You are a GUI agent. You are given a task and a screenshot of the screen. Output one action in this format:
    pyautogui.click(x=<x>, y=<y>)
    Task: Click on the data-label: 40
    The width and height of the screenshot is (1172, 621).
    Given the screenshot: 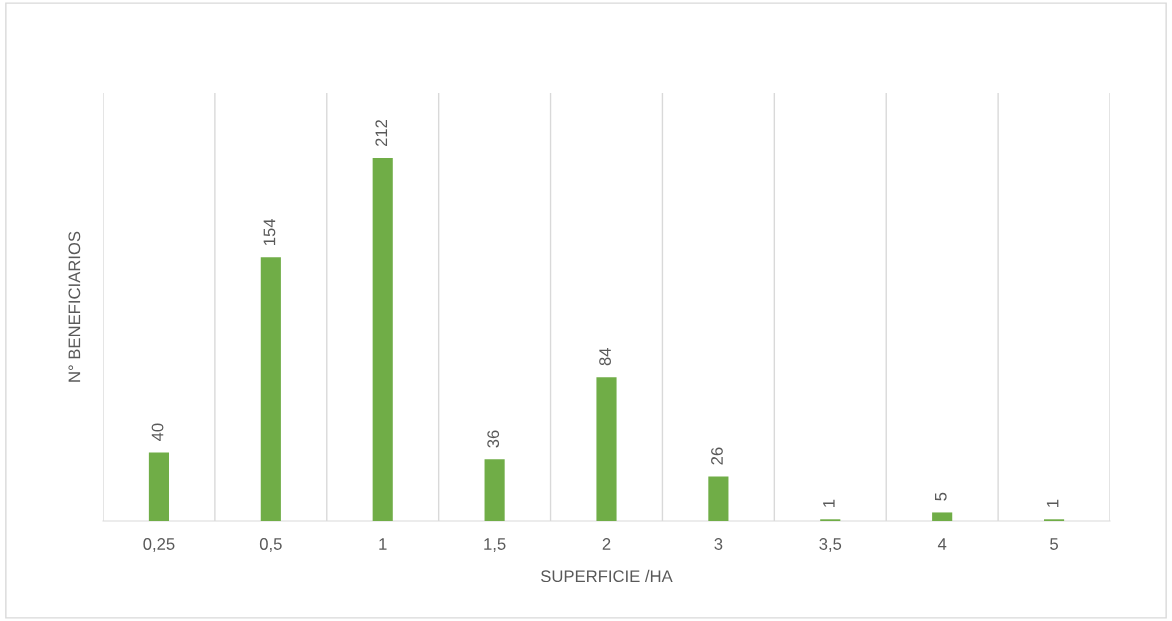 What is the action you would take?
    pyautogui.click(x=157, y=432)
    